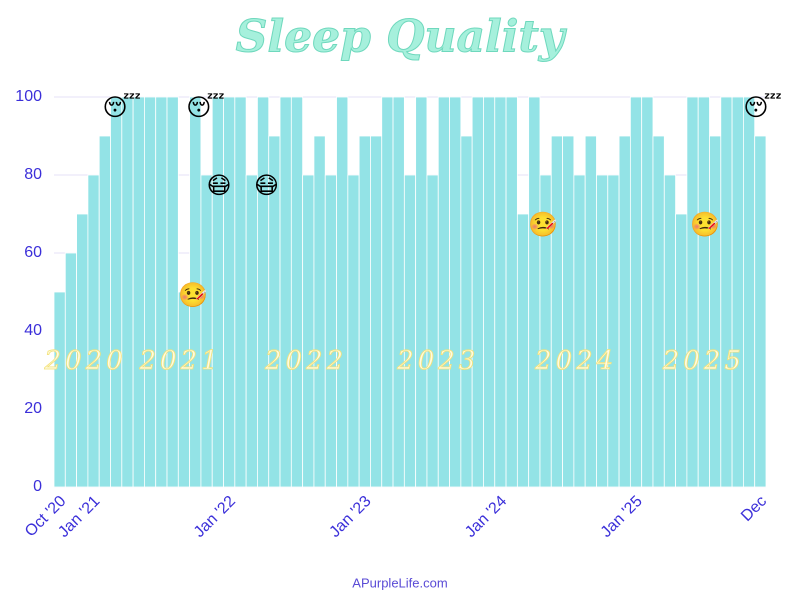 This screenshot has height=596, width=800. I want to click on x-tick-label: Jan '24, so click(486, 517).